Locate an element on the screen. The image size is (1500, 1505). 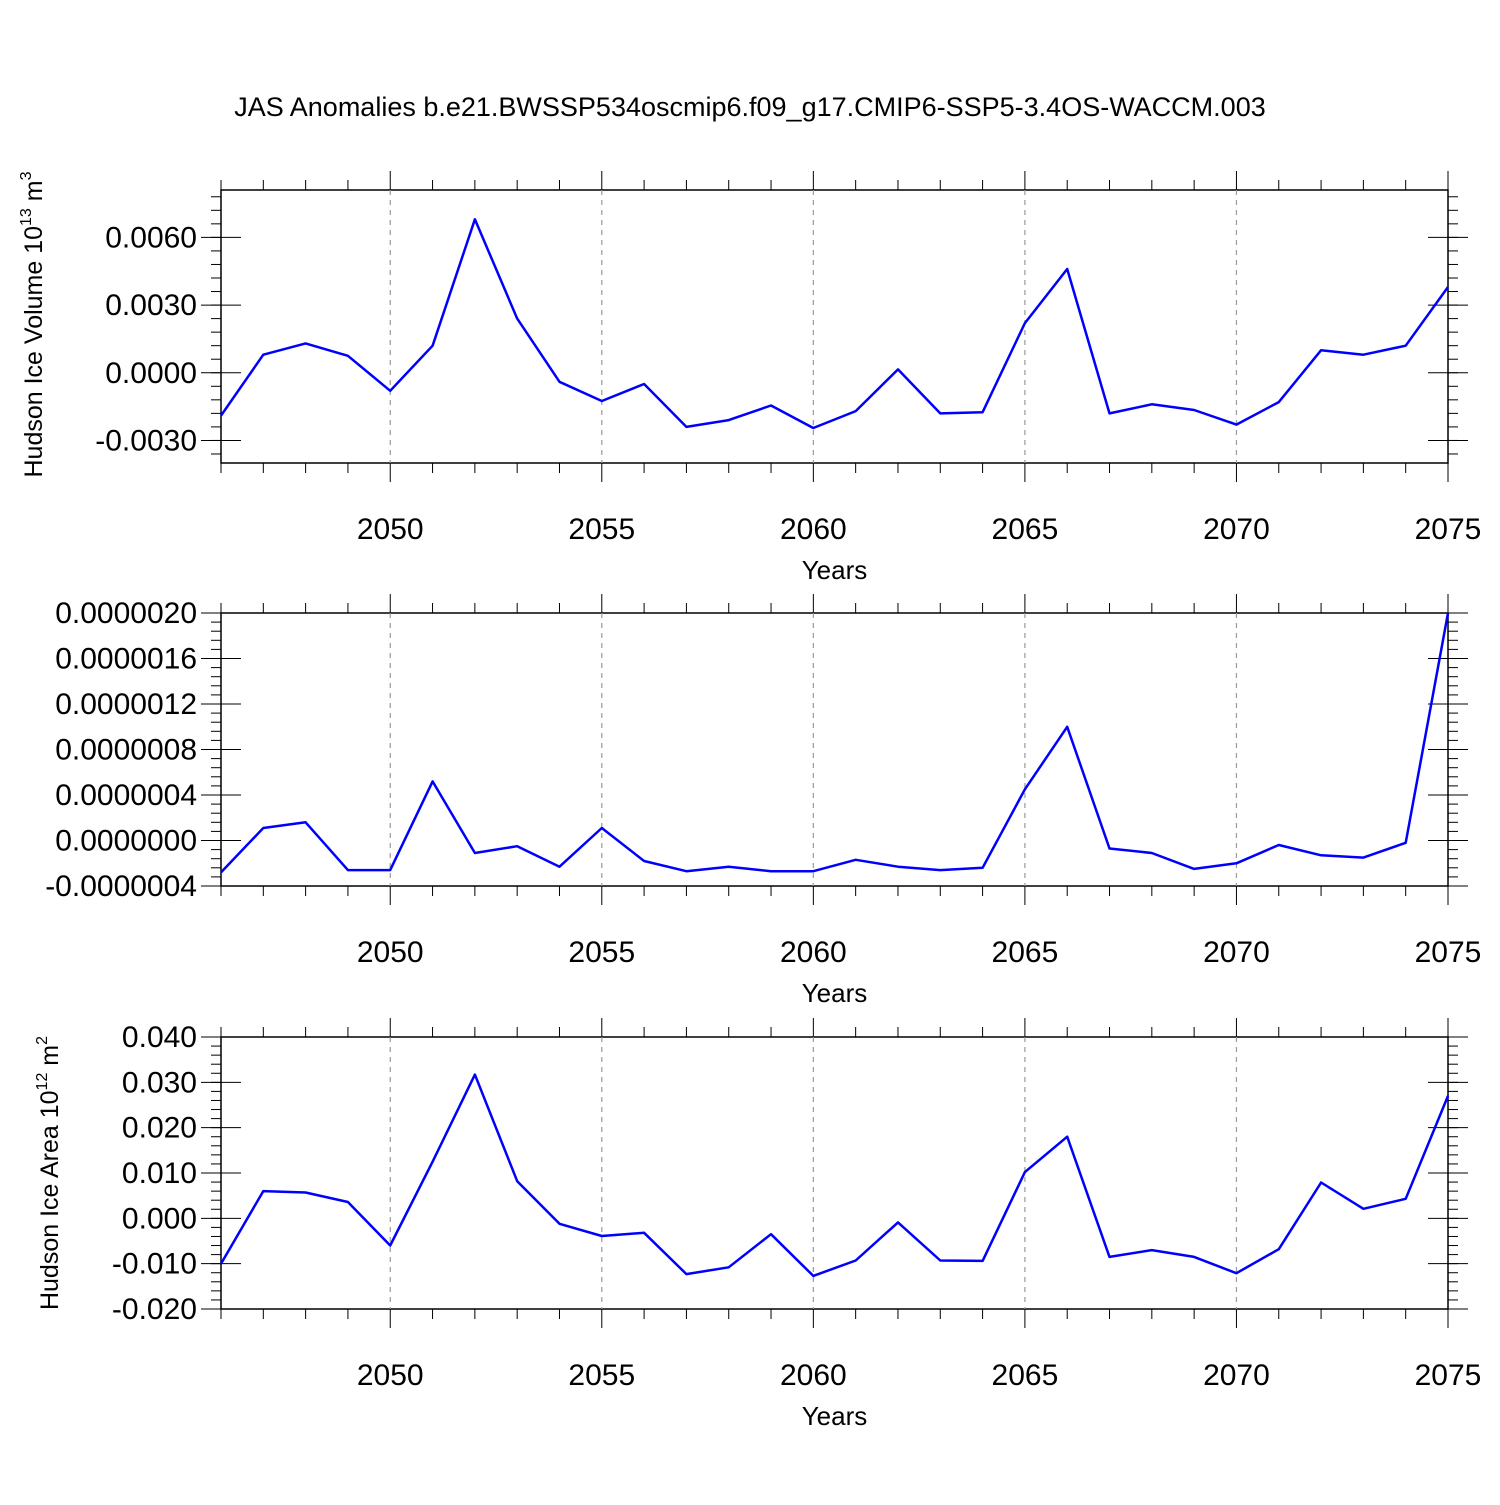
y-tick-label: 0.0030 is located at coordinates (151, 305).